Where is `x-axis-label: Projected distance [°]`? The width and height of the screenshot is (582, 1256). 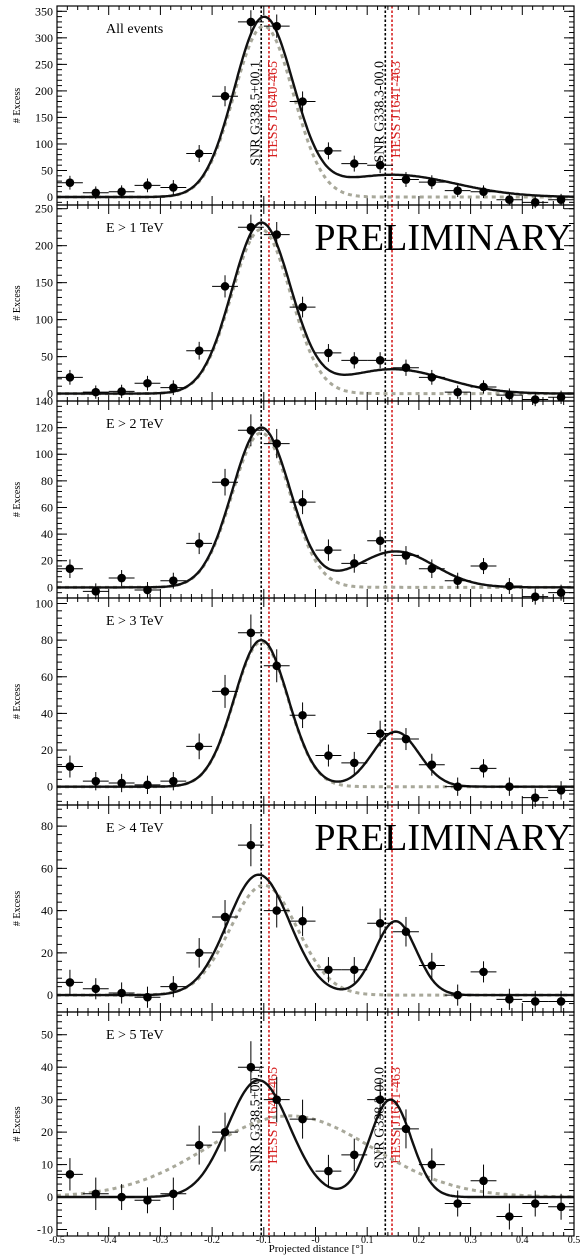
x-axis-label: Projected distance [°] is located at coordinates (316, 1249).